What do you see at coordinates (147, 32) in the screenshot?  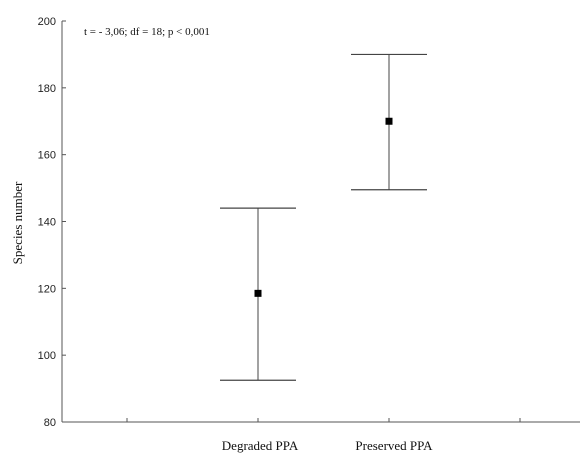 I see `stats-annotation: t = - 3,06; df = 18; p < 0,001` at bounding box center [147, 32].